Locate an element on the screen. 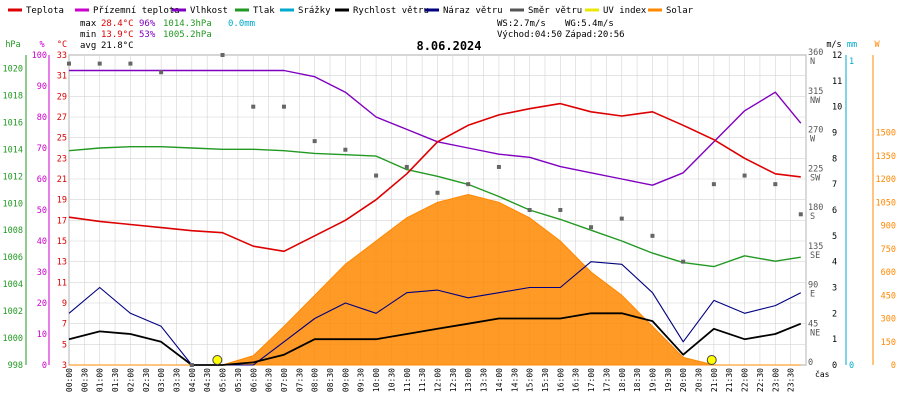 Image resolution: width=900 pixels, height=400 pixels. x-tick-label: 16:30 is located at coordinates (576, 380).